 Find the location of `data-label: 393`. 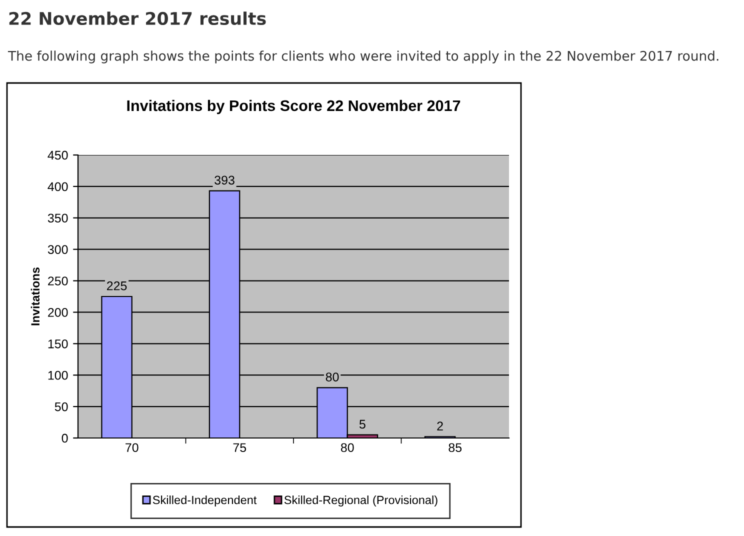

data-label: 393 is located at coordinates (224, 180).